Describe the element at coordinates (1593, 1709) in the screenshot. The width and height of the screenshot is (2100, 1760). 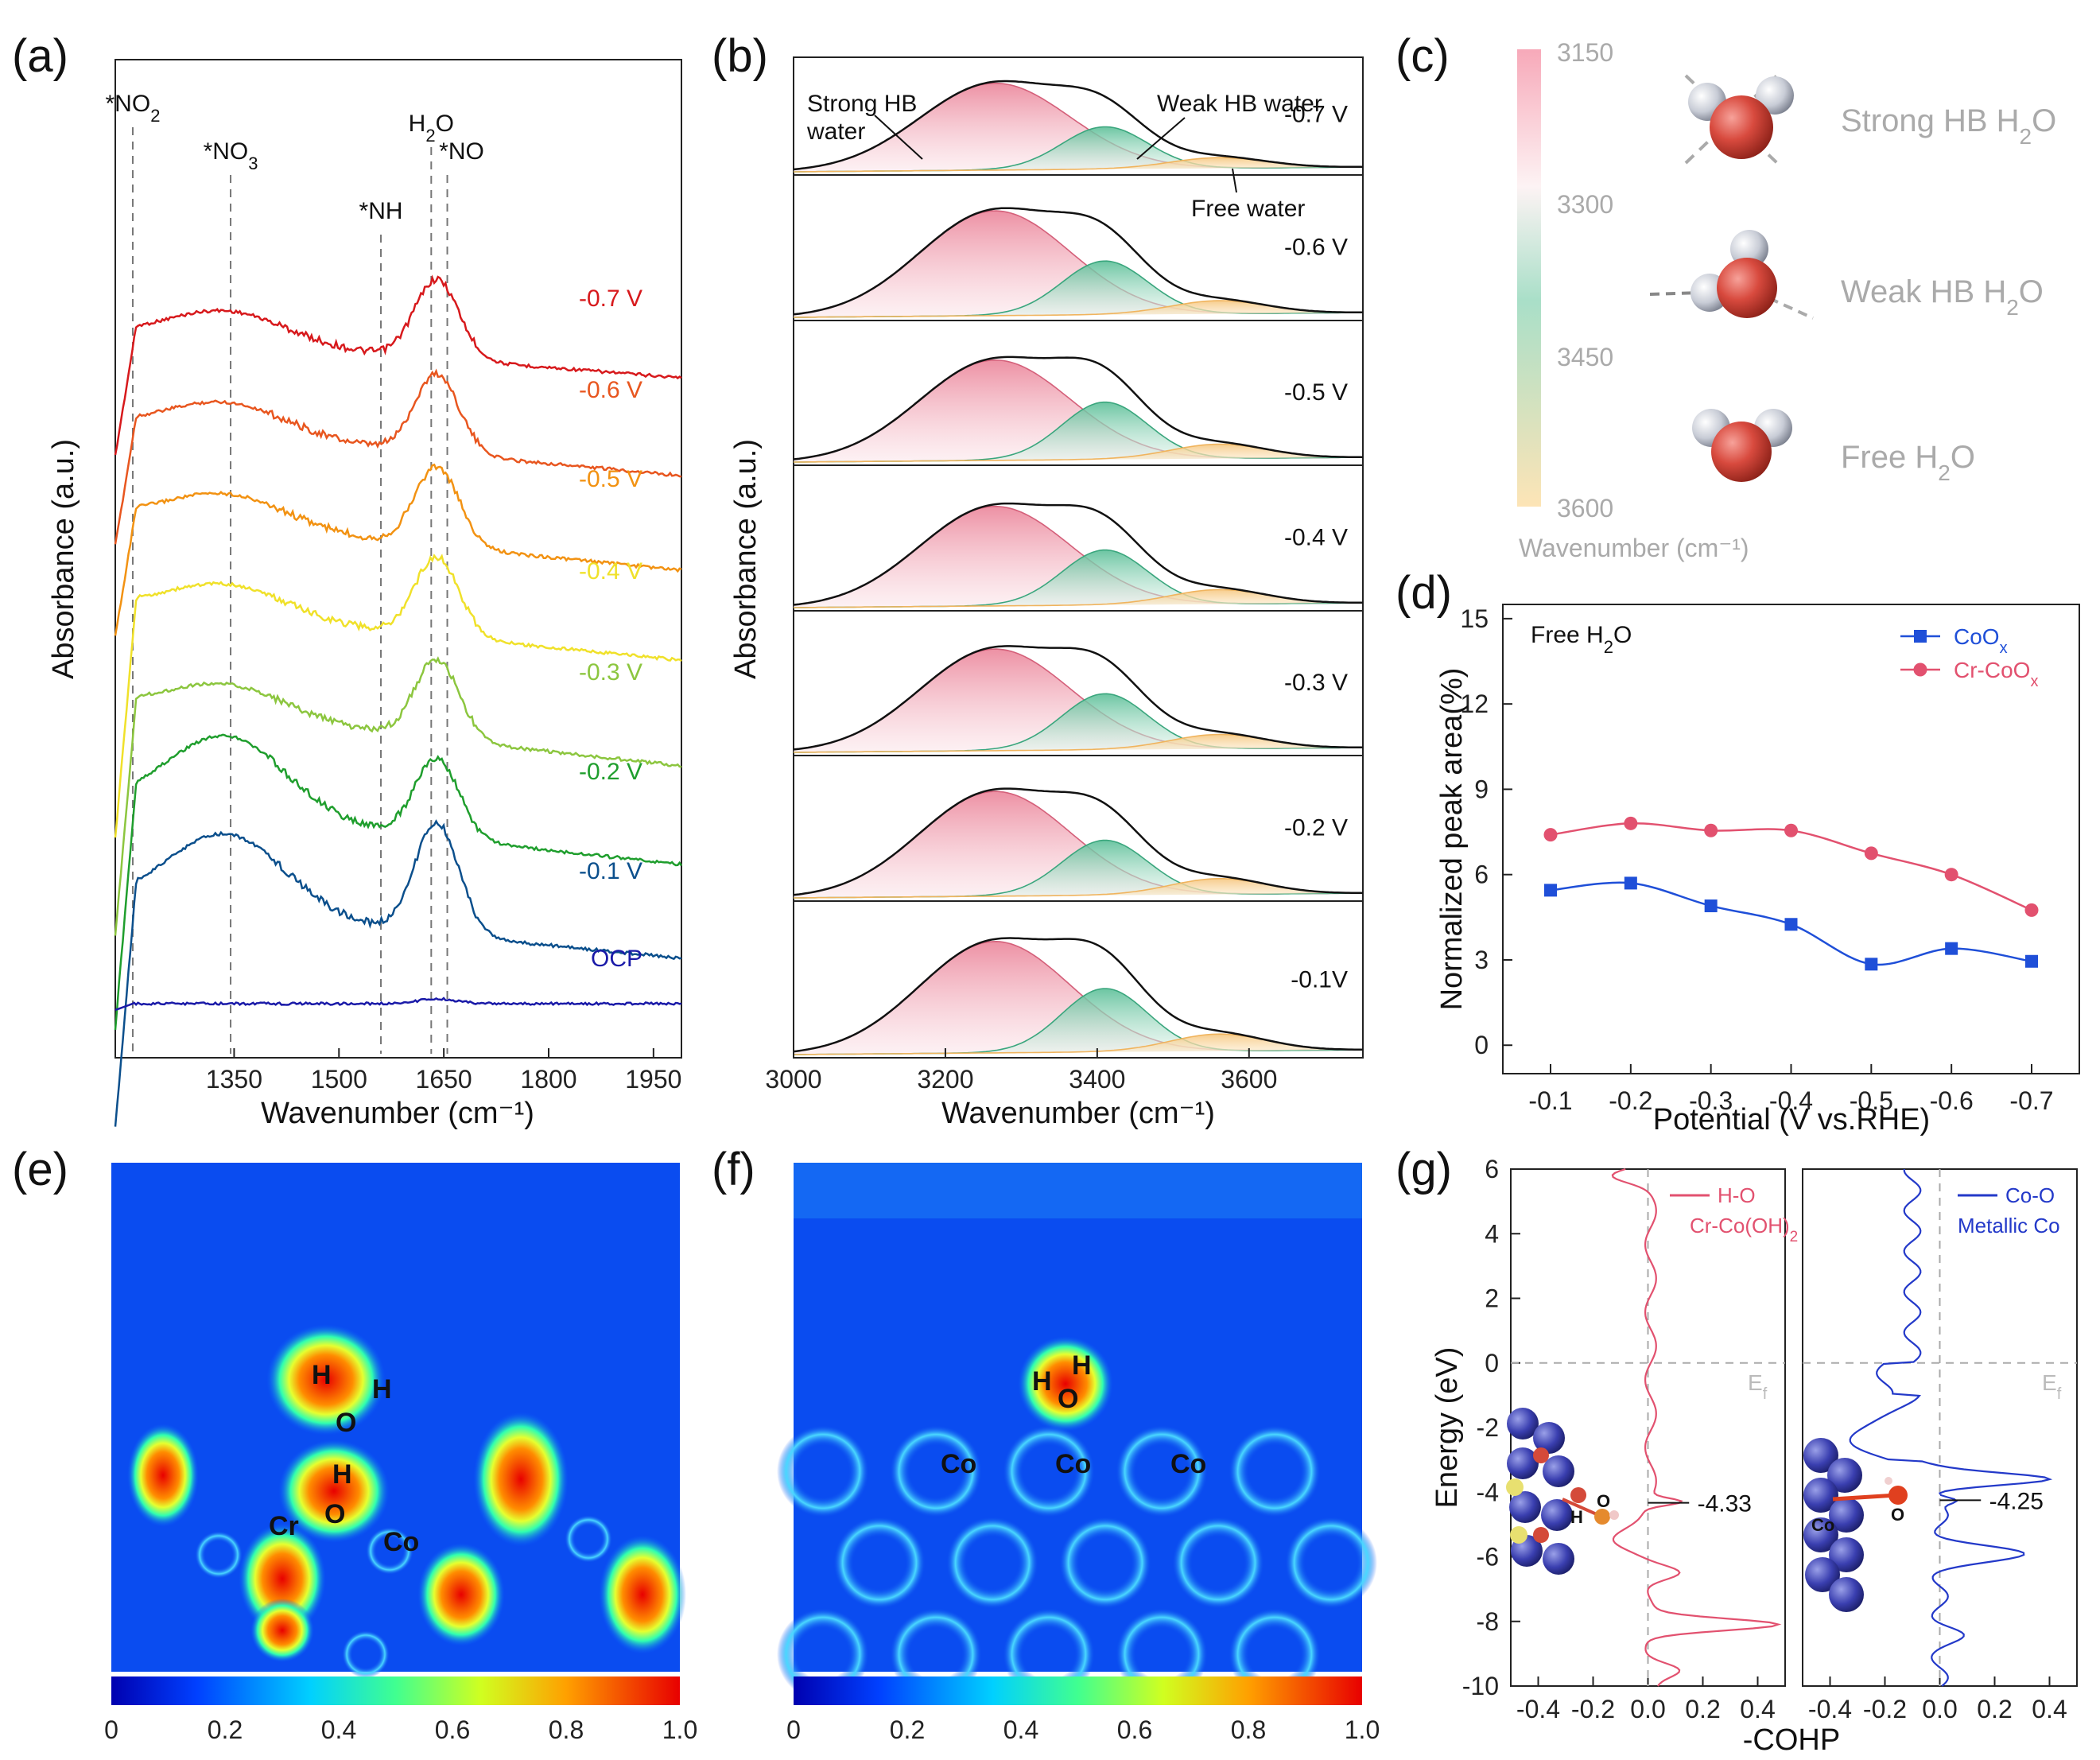
I see `x-tick-label: -0.2` at that location.